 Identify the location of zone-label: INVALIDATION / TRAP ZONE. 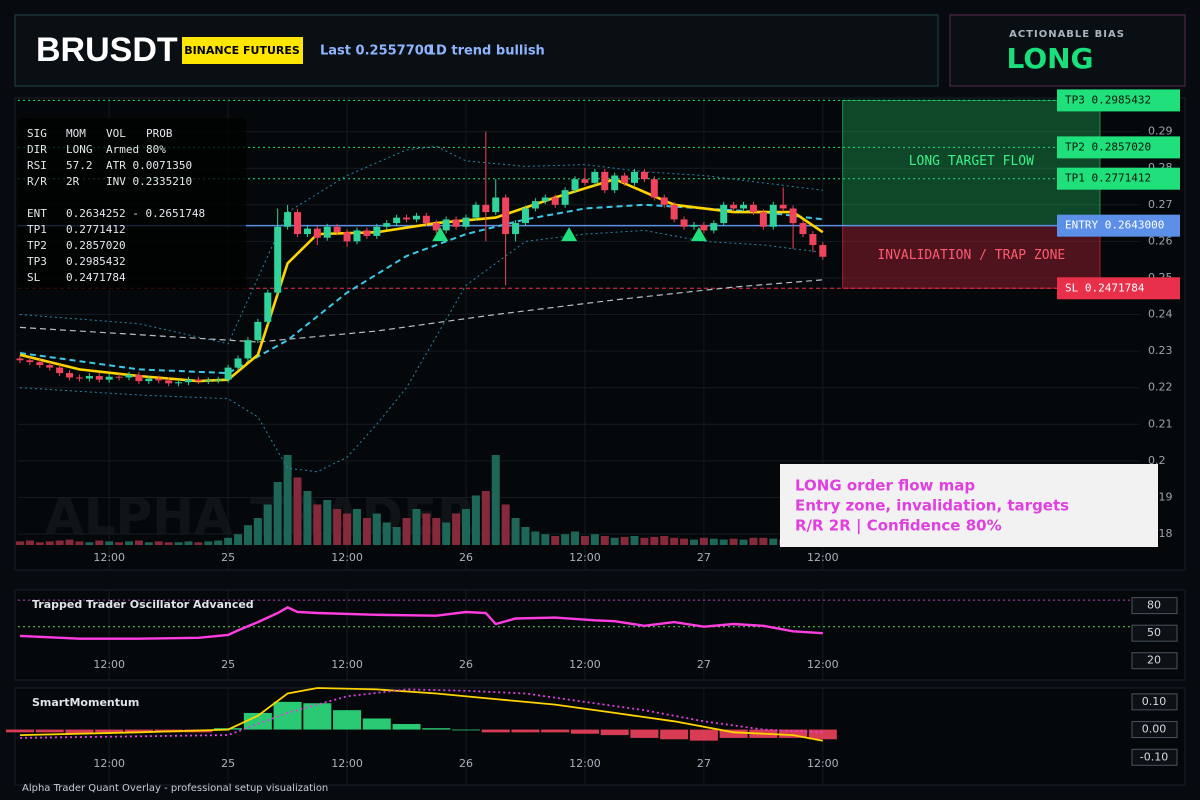
(971, 255).